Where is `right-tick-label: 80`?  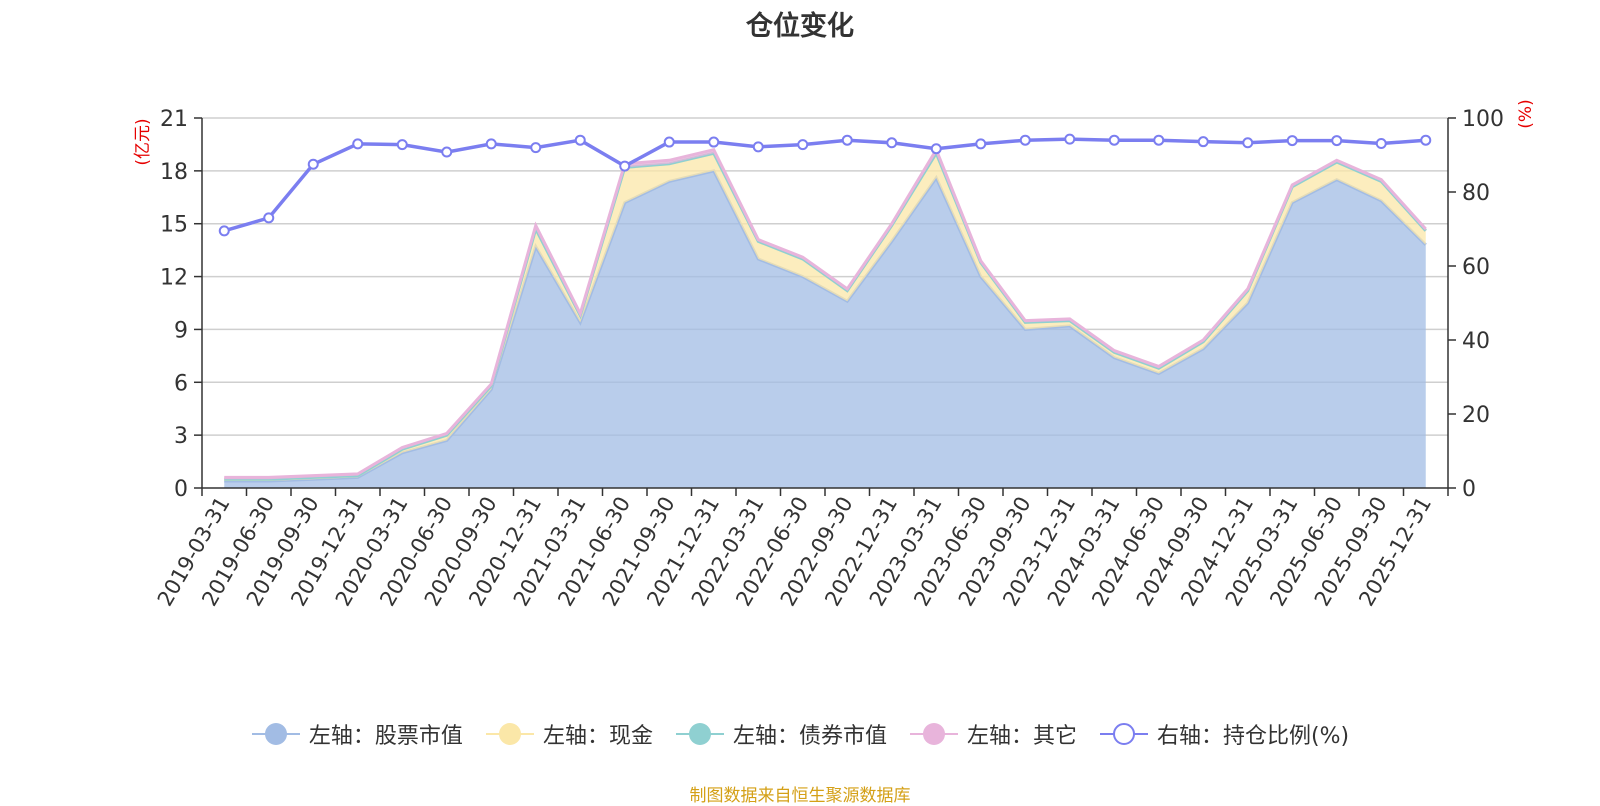 right-tick-label: 80 is located at coordinates (1476, 193).